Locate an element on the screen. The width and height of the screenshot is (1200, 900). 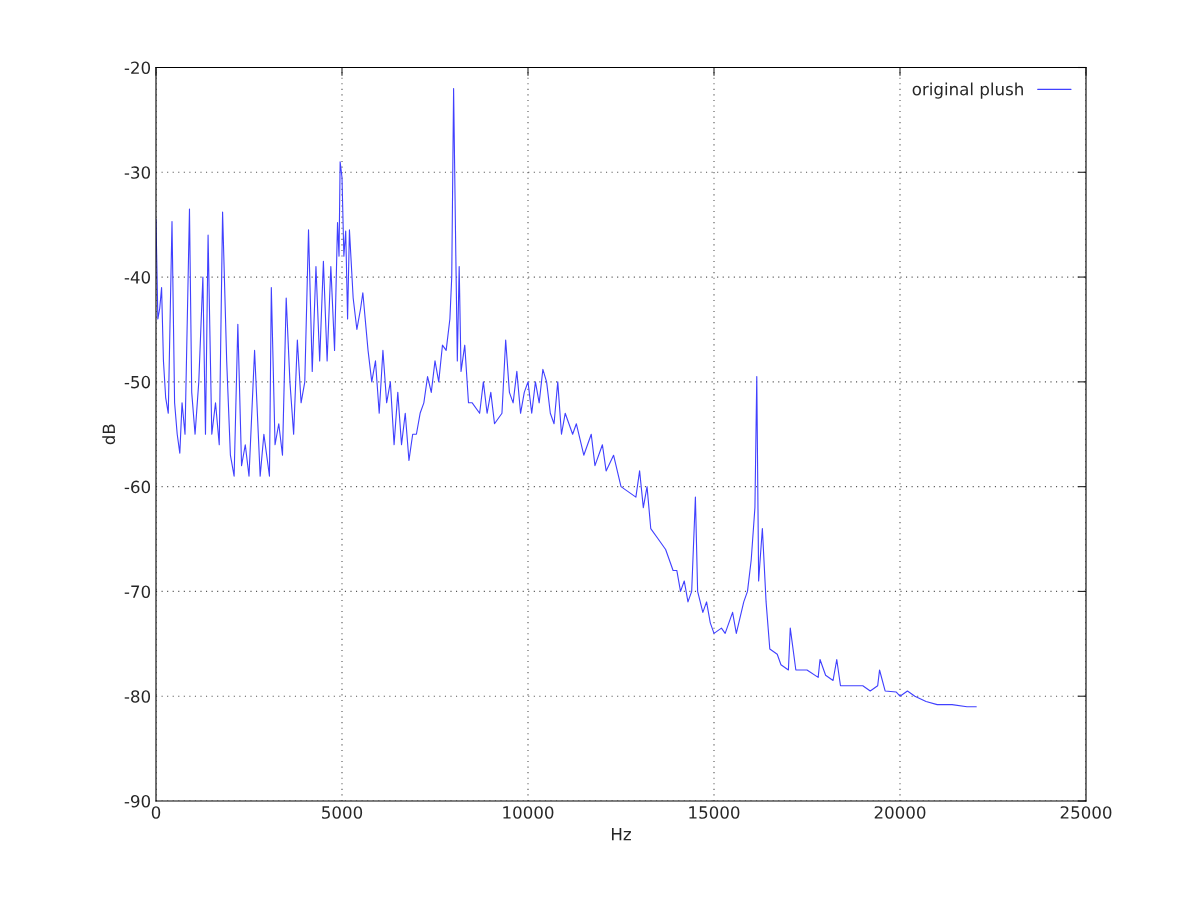
y-tick-label: -90 is located at coordinates (137, 801).